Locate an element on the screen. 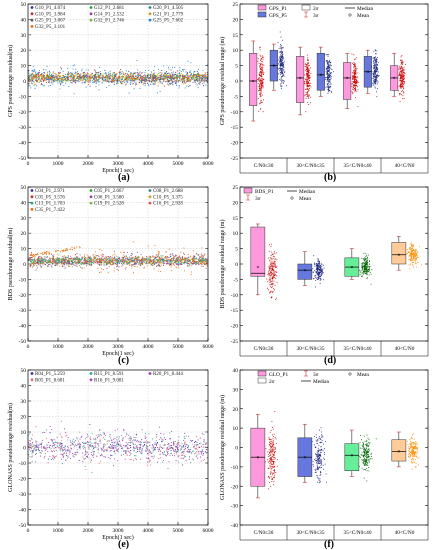  panel-b-ytick-label: 0 is located at coordinates (236, 82).